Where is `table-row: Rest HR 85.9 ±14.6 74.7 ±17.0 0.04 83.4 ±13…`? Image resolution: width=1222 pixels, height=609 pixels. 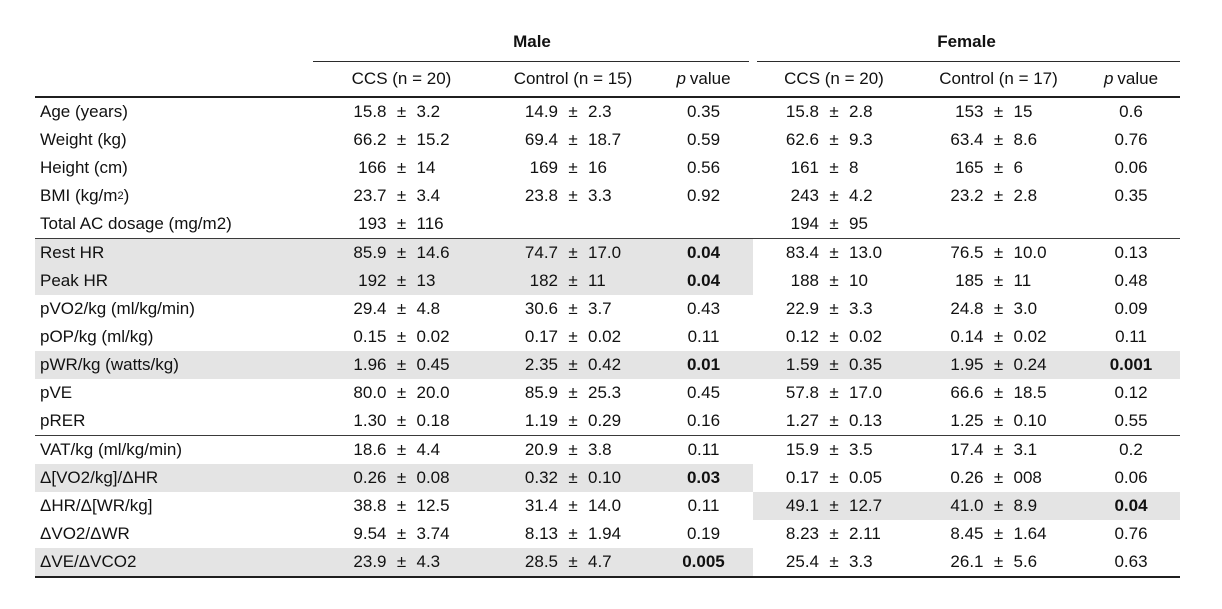
table-row: Rest HR 85.9 ±14.6 74.7 ±17.0 0.04 83.4 ±13… is located at coordinates (607, 253).